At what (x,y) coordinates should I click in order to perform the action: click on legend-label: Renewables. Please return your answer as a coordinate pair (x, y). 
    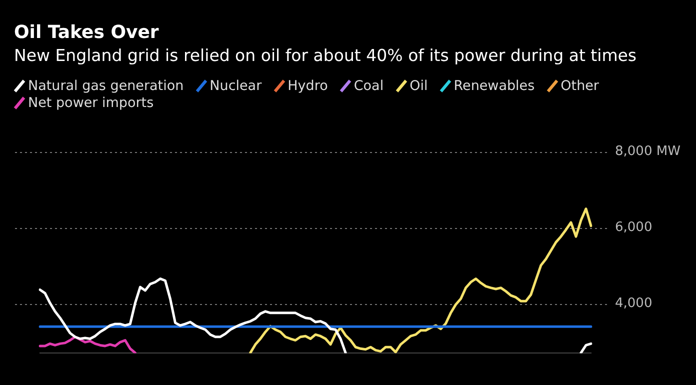
    Looking at the image, I should click on (494, 86).